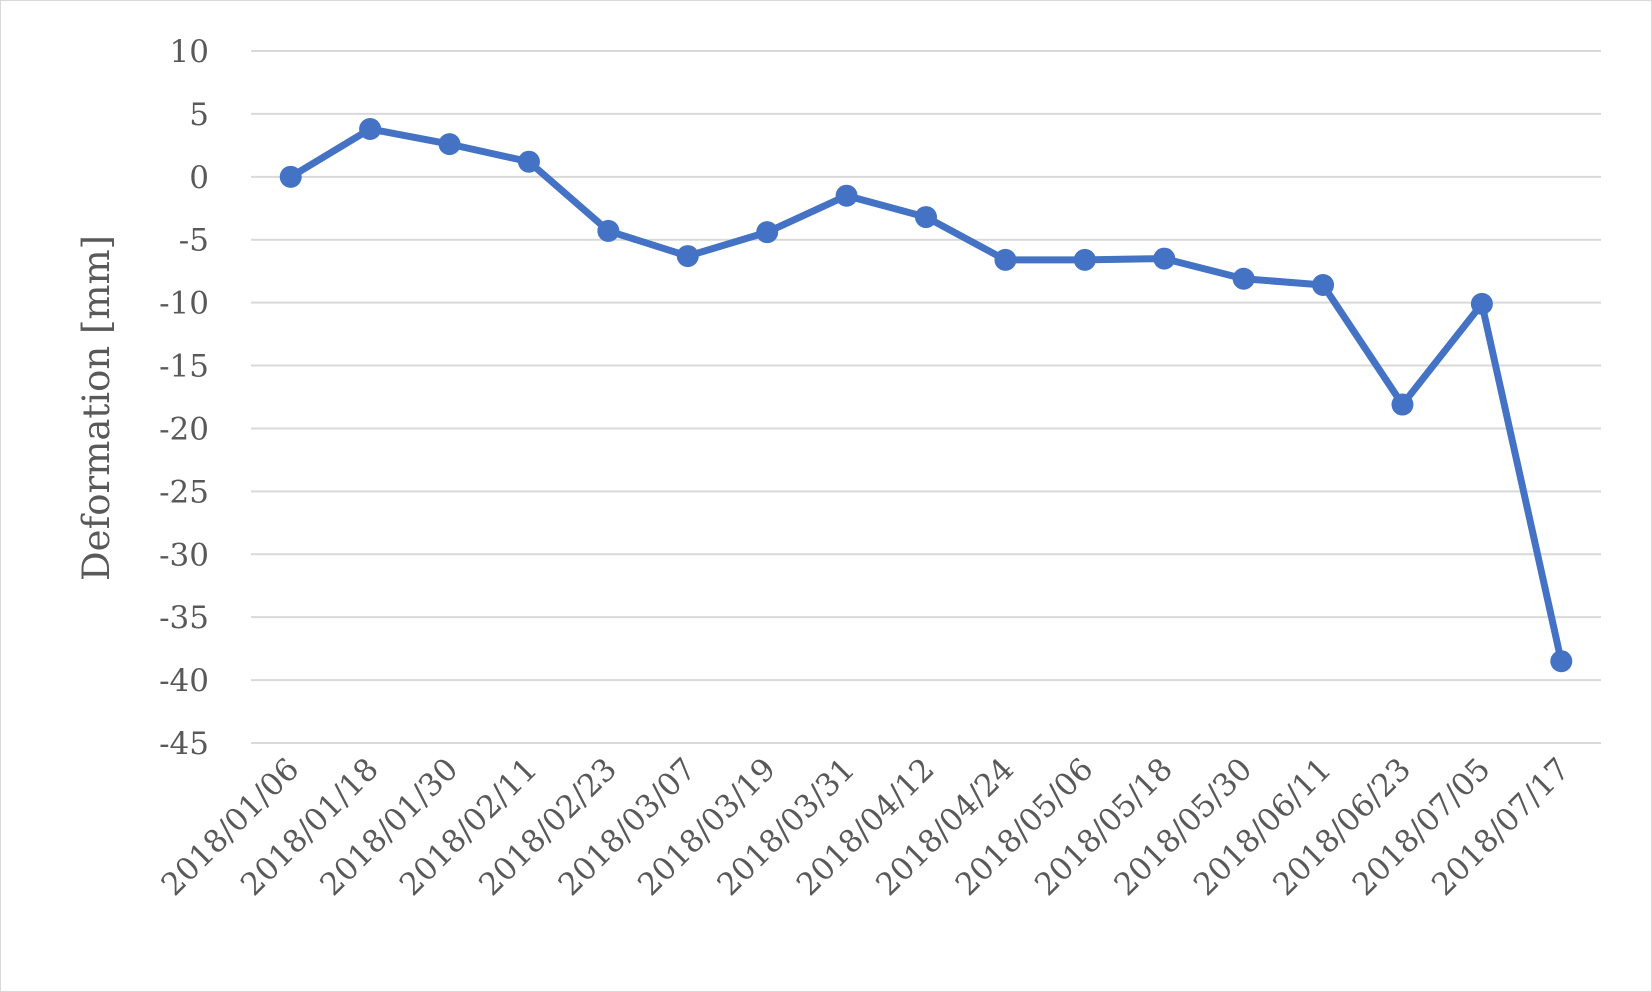  Describe the element at coordinates (184, 429) in the screenshot. I see `y-tick-label: -20` at that location.